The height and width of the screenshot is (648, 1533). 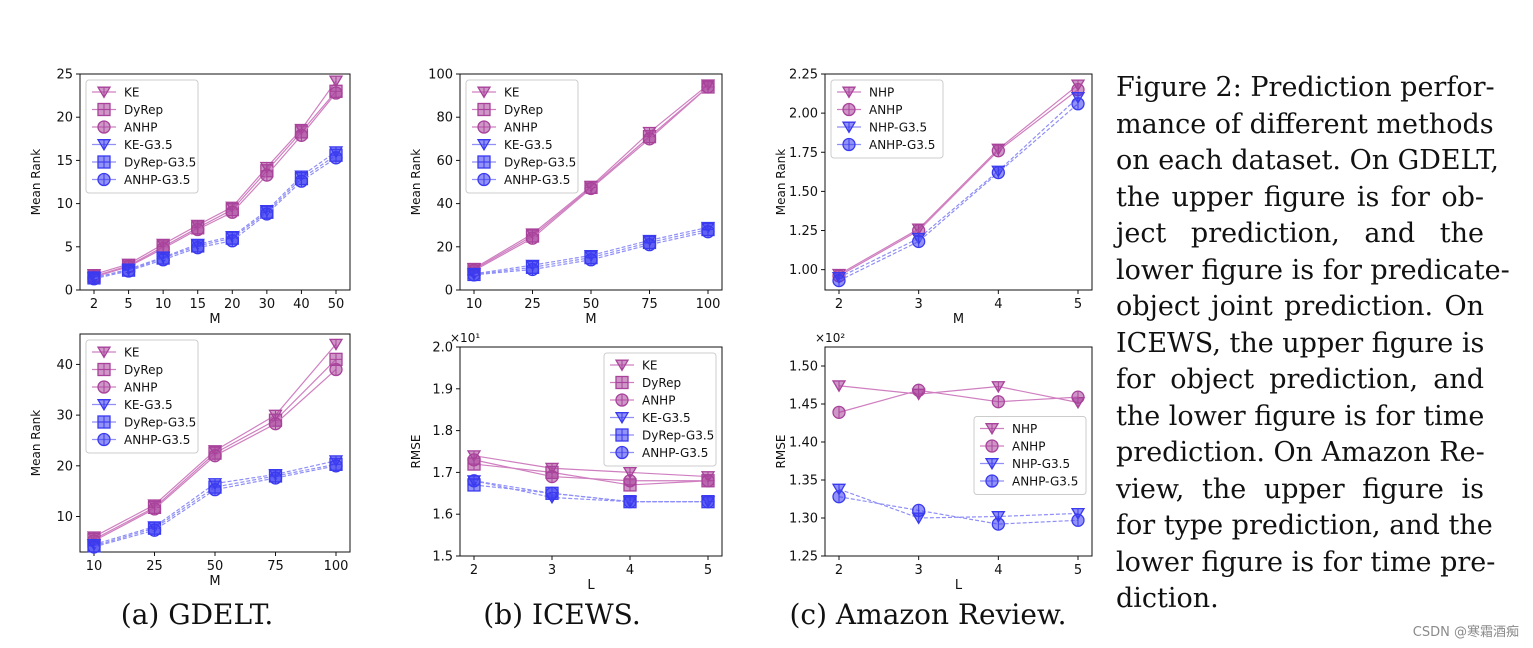 What do you see at coordinates (36, 443) in the screenshot?
I see `y-axis-label: Mean Rank` at bounding box center [36, 443].